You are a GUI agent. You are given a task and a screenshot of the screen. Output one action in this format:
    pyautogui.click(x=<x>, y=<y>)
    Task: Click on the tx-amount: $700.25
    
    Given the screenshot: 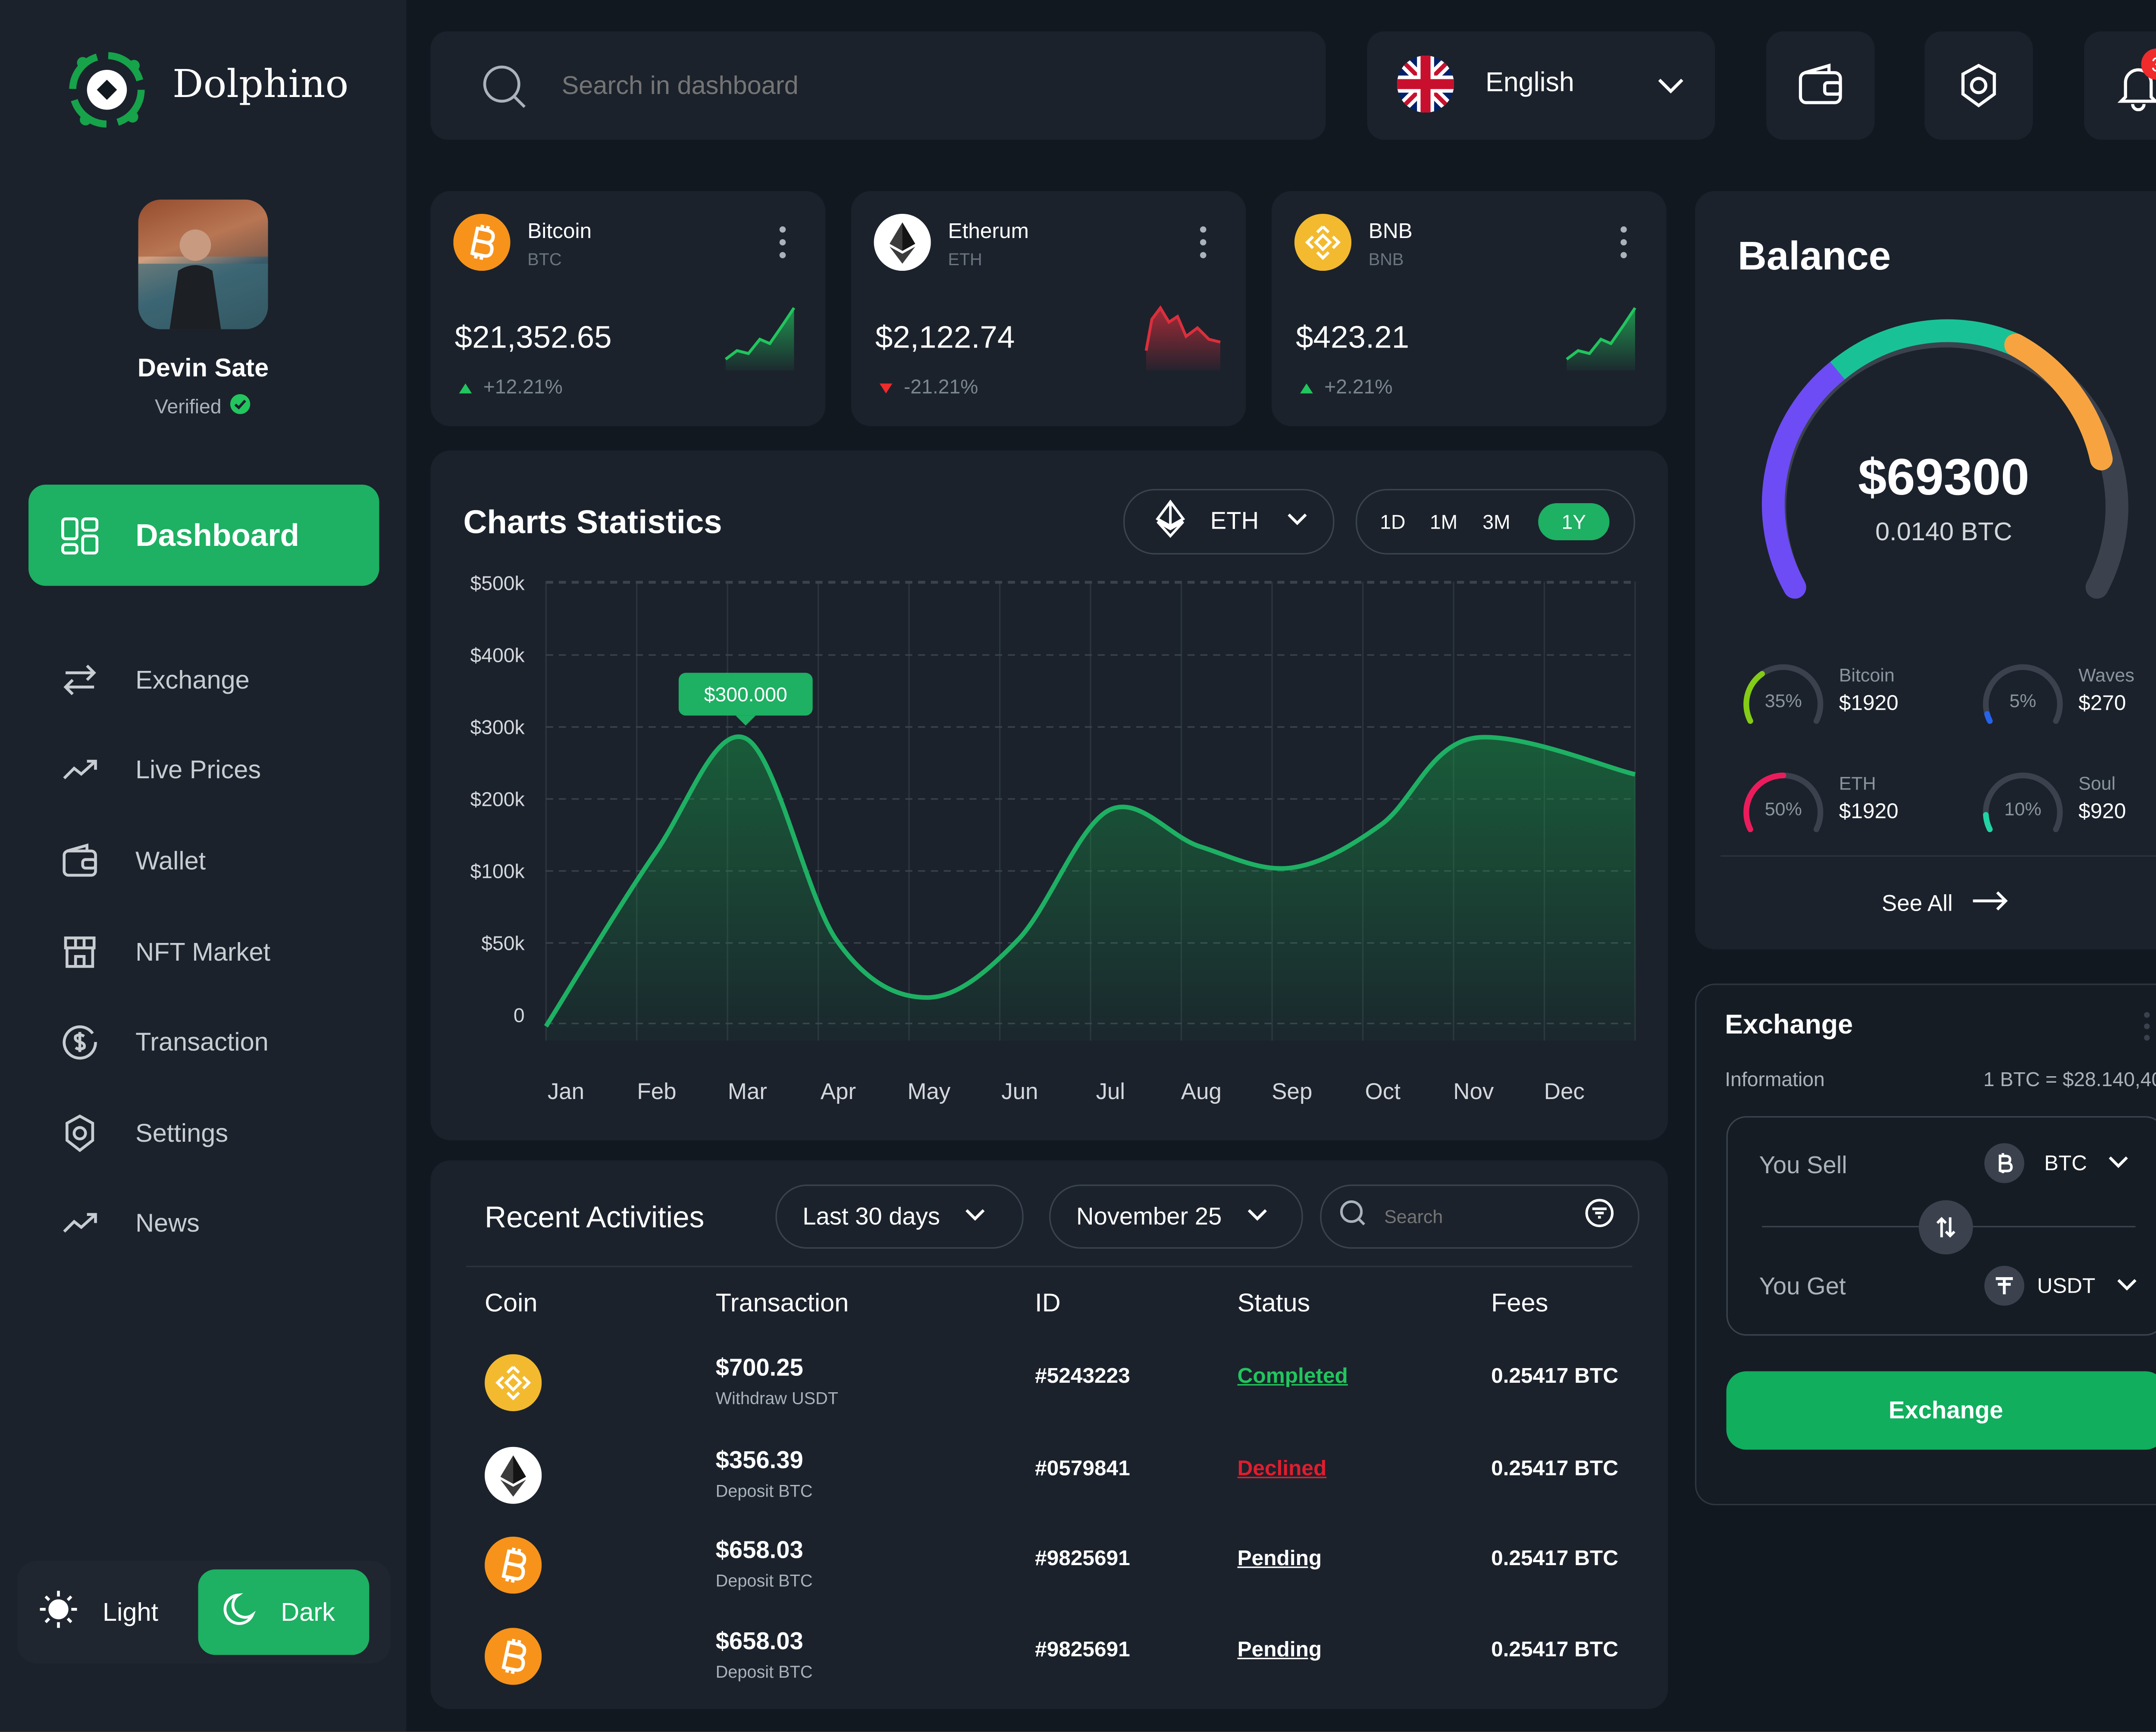 What is the action you would take?
    pyautogui.click(x=759, y=1368)
    